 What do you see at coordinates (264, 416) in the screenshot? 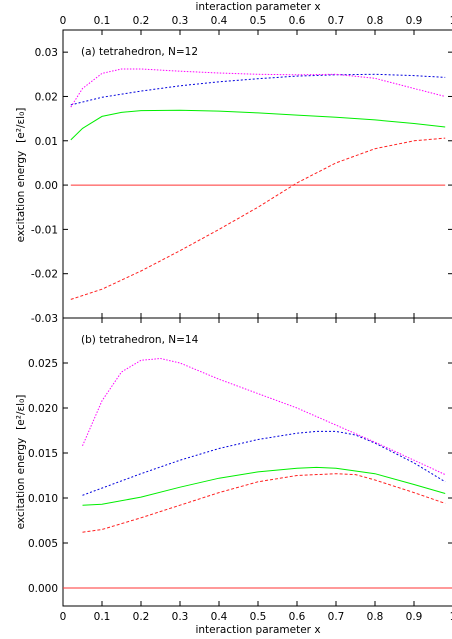
I see `panel-b-series-4-line` at bounding box center [264, 416].